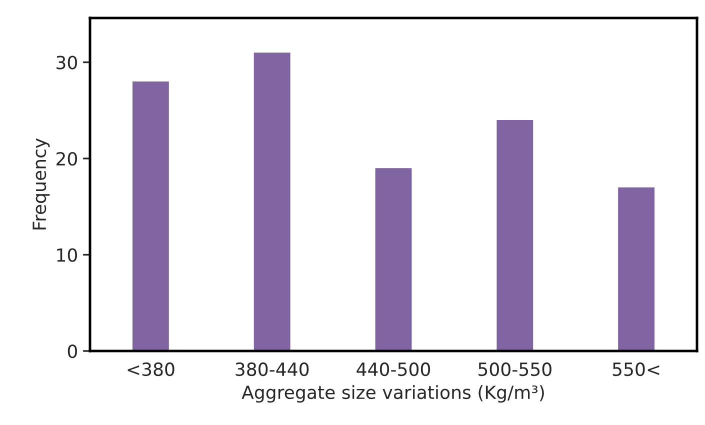 The image size is (705, 425). I want to click on x-axis-title: Aggregate size variations (Kg/m³), so click(393, 394).